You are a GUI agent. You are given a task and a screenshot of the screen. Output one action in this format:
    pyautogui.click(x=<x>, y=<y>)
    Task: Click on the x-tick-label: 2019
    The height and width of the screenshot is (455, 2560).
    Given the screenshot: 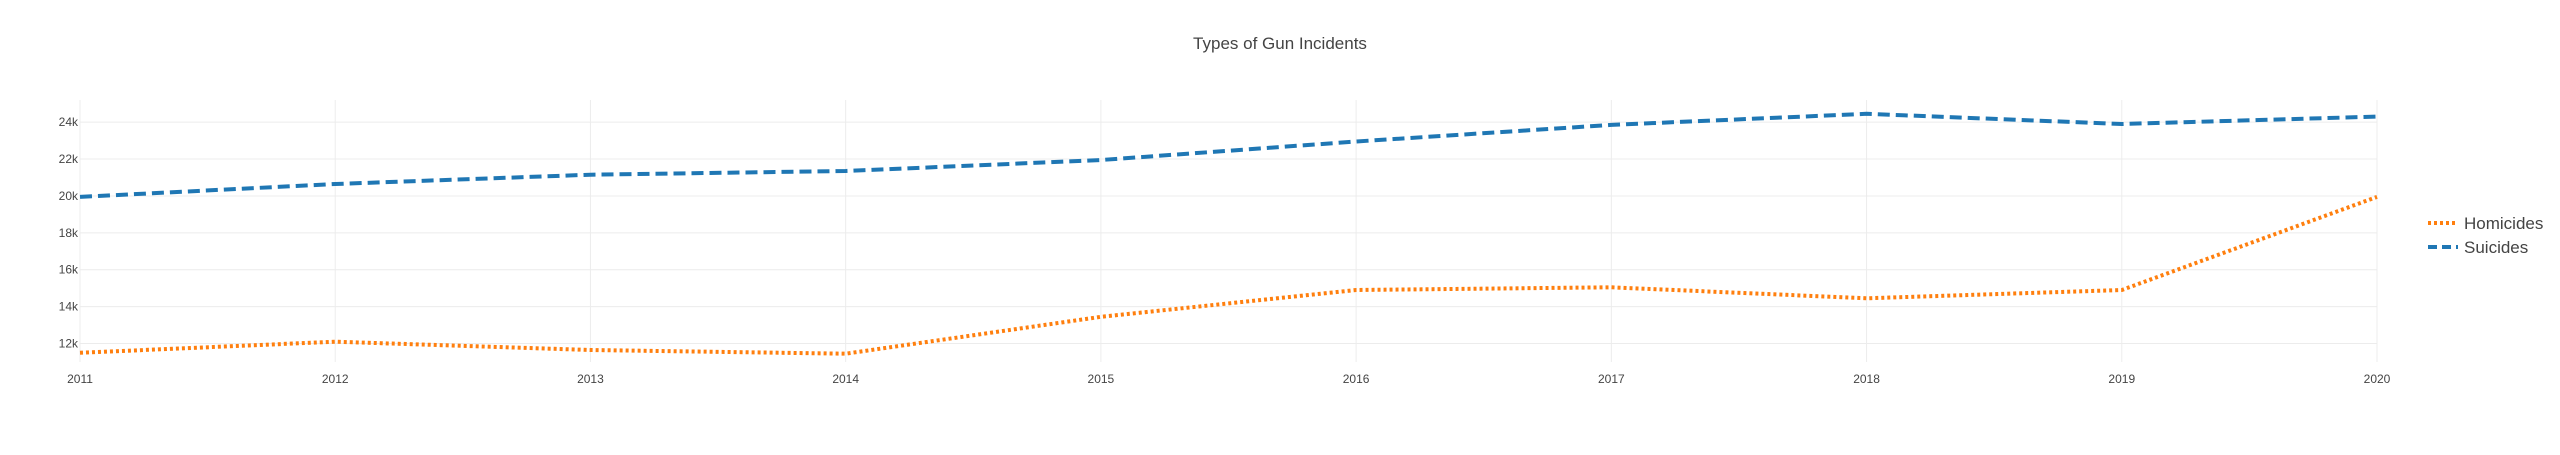 What is the action you would take?
    pyautogui.click(x=2121, y=379)
    